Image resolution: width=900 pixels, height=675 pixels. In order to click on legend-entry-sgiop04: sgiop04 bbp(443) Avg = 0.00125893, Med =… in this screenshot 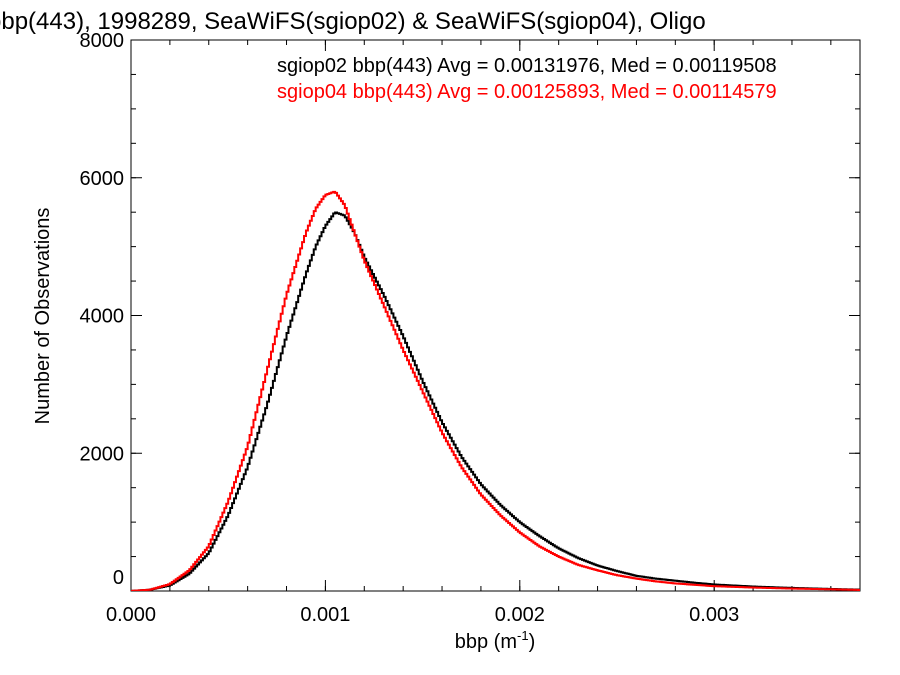, I will do `click(527, 92)`.